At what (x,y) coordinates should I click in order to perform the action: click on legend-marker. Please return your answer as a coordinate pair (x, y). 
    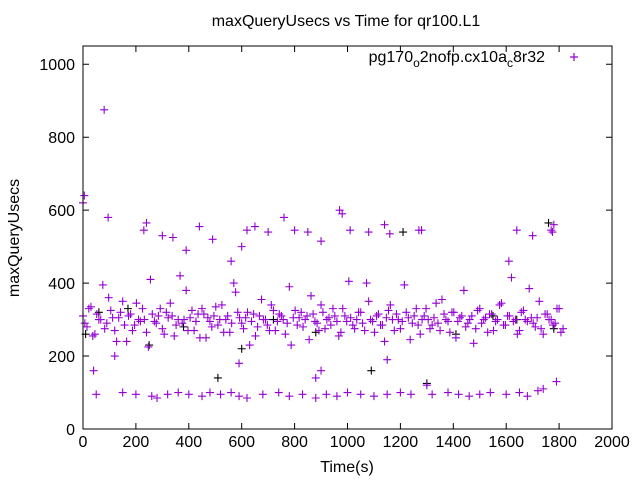
    Looking at the image, I should click on (574, 57).